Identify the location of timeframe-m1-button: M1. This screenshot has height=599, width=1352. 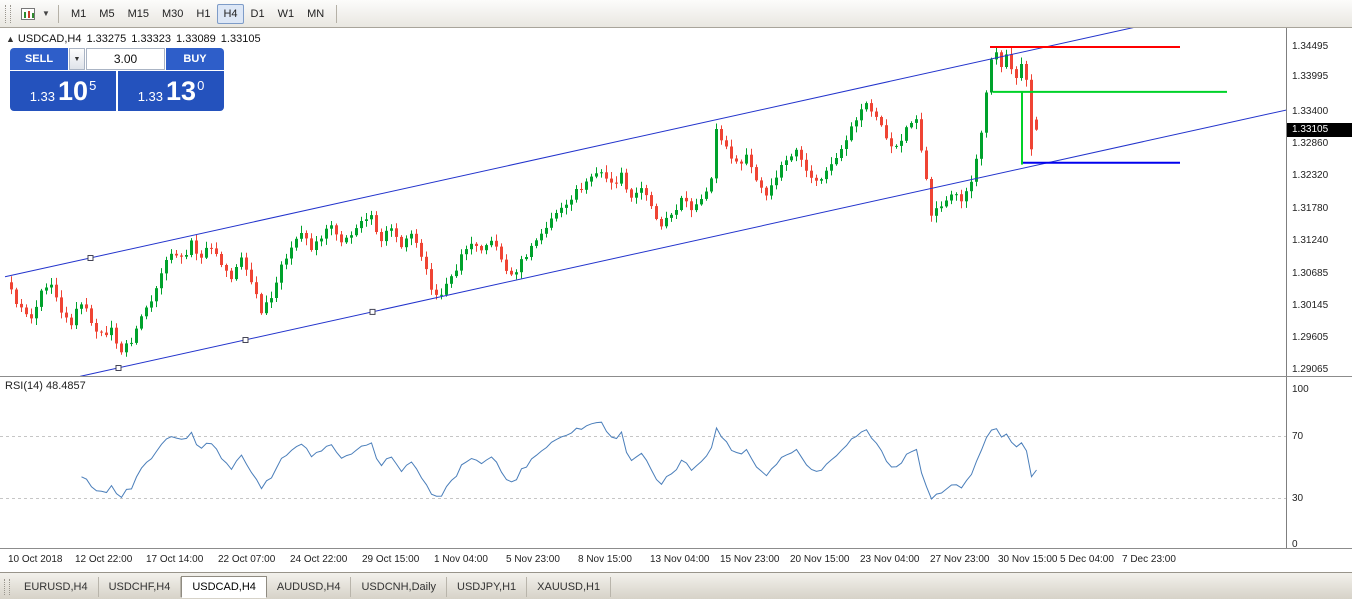
(79, 13).